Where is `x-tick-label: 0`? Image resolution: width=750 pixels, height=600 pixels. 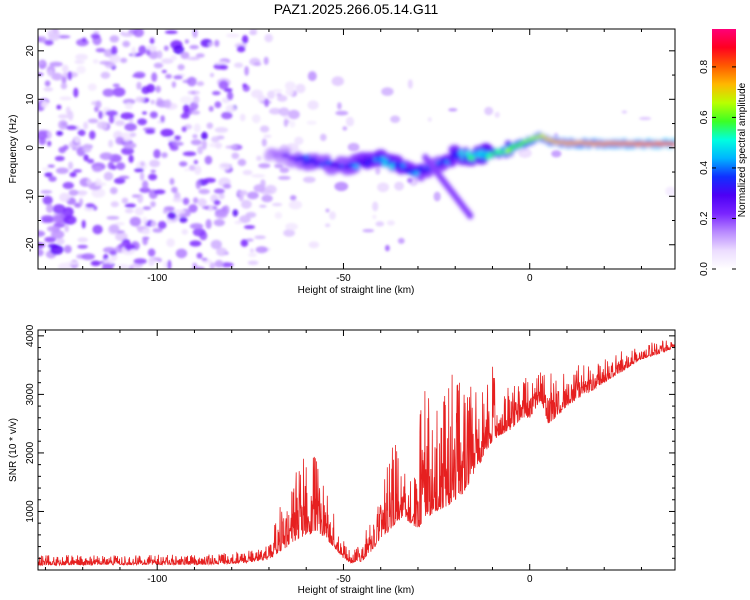
x-tick-label: 0 is located at coordinates (530, 278).